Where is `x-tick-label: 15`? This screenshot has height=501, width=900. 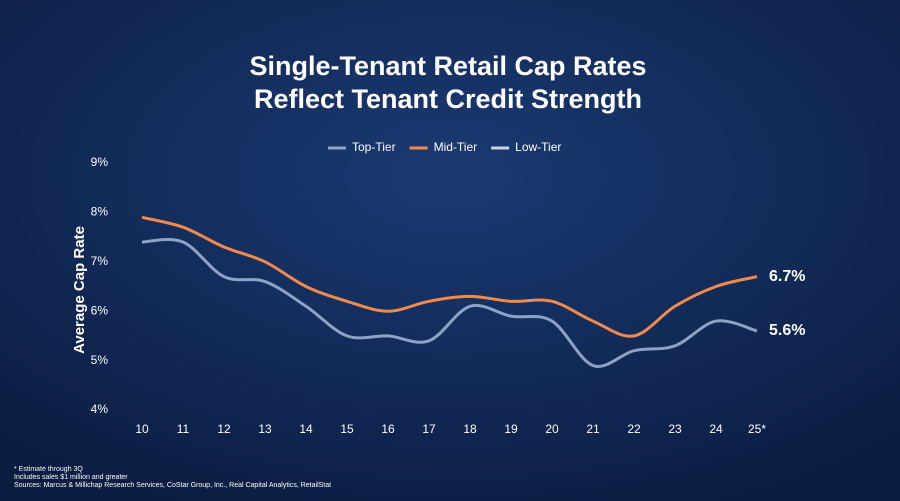 x-tick-label: 15 is located at coordinates (347, 429).